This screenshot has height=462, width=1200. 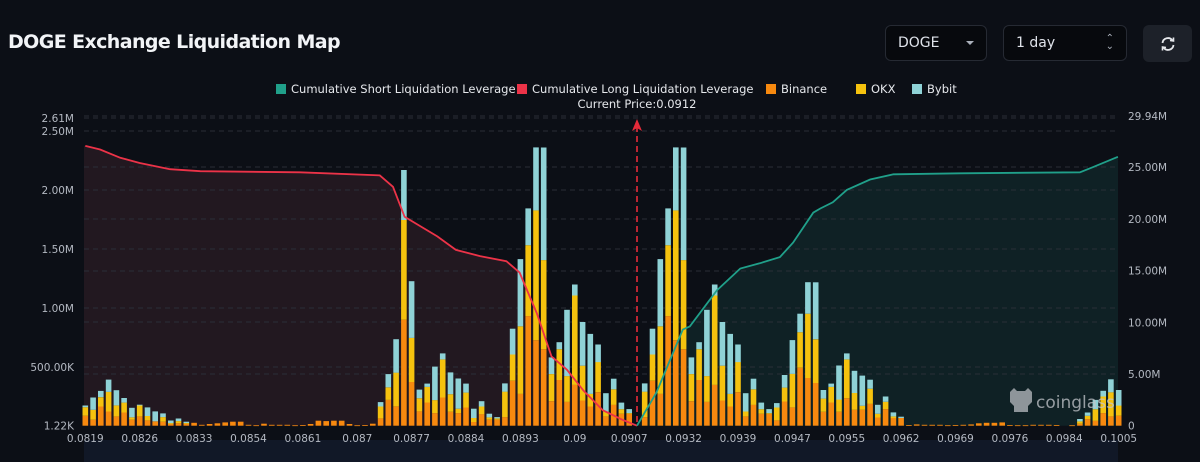 I want to click on legend-item: Cumulative Long Liquidation Leverage, so click(x=635, y=89).